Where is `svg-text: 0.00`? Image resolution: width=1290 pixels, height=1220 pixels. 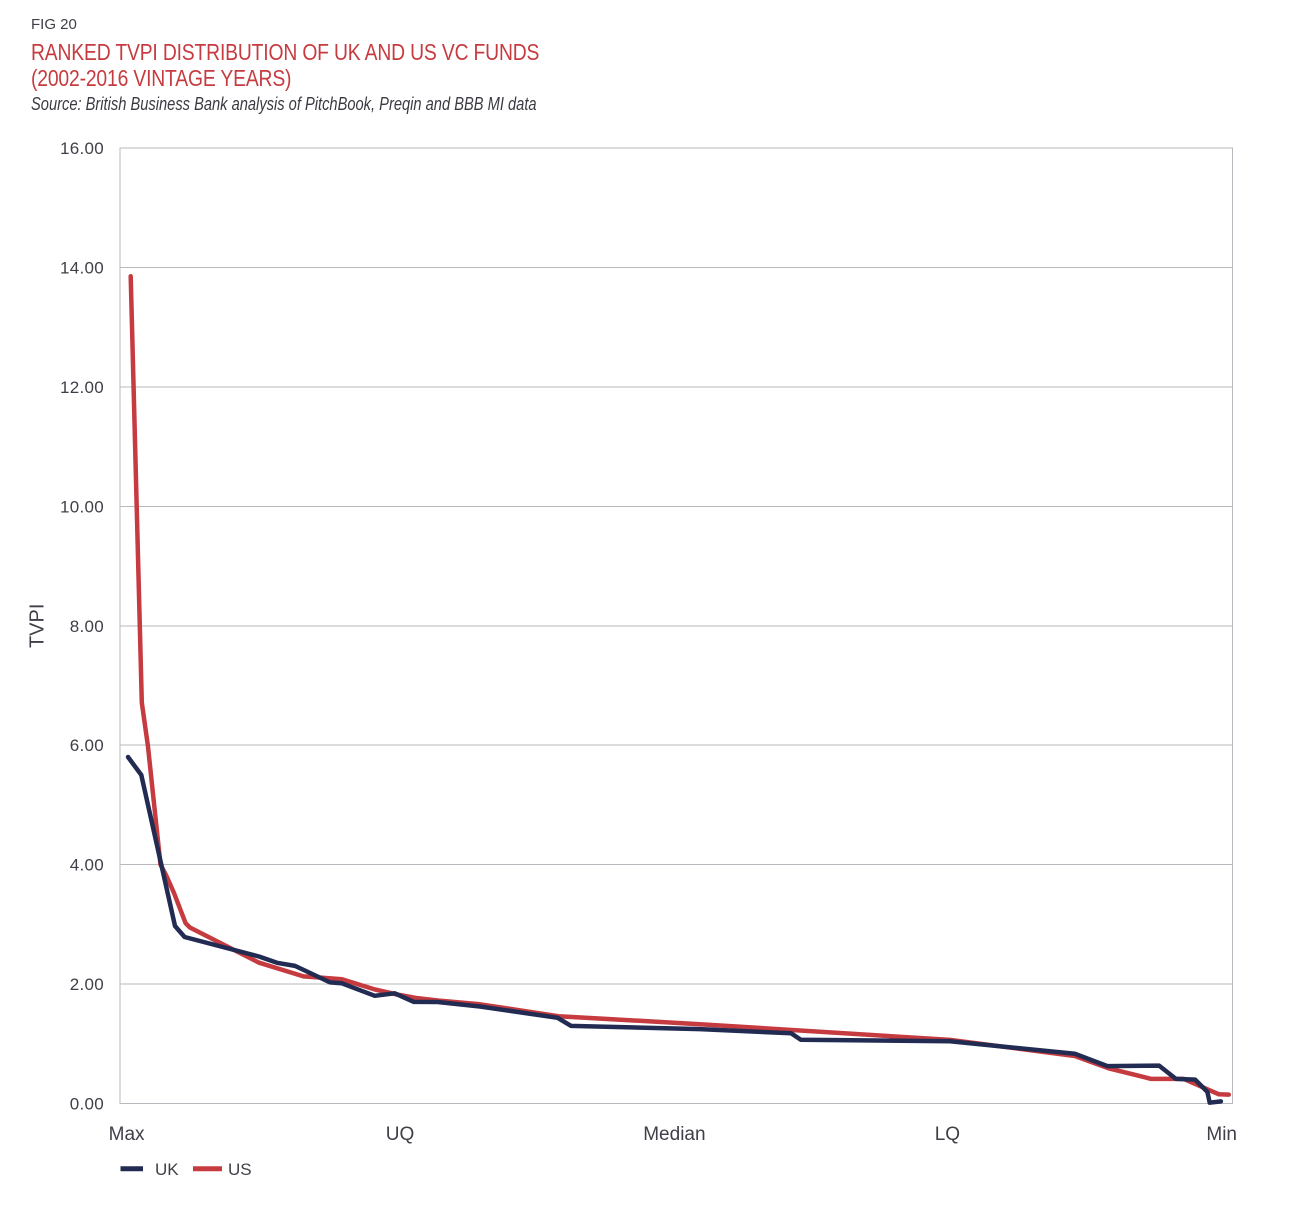
svg-text: 0.00 is located at coordinates (87, 1104).